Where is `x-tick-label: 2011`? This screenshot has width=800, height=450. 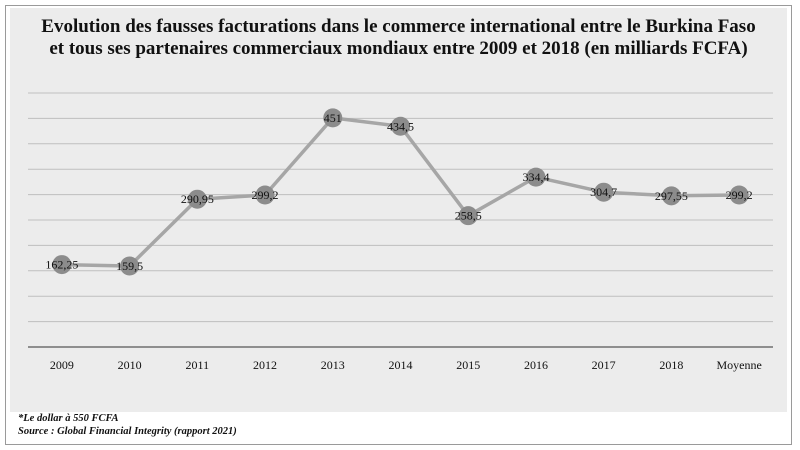
x-tick-label: 2011 is located at coordinates (198, 365).